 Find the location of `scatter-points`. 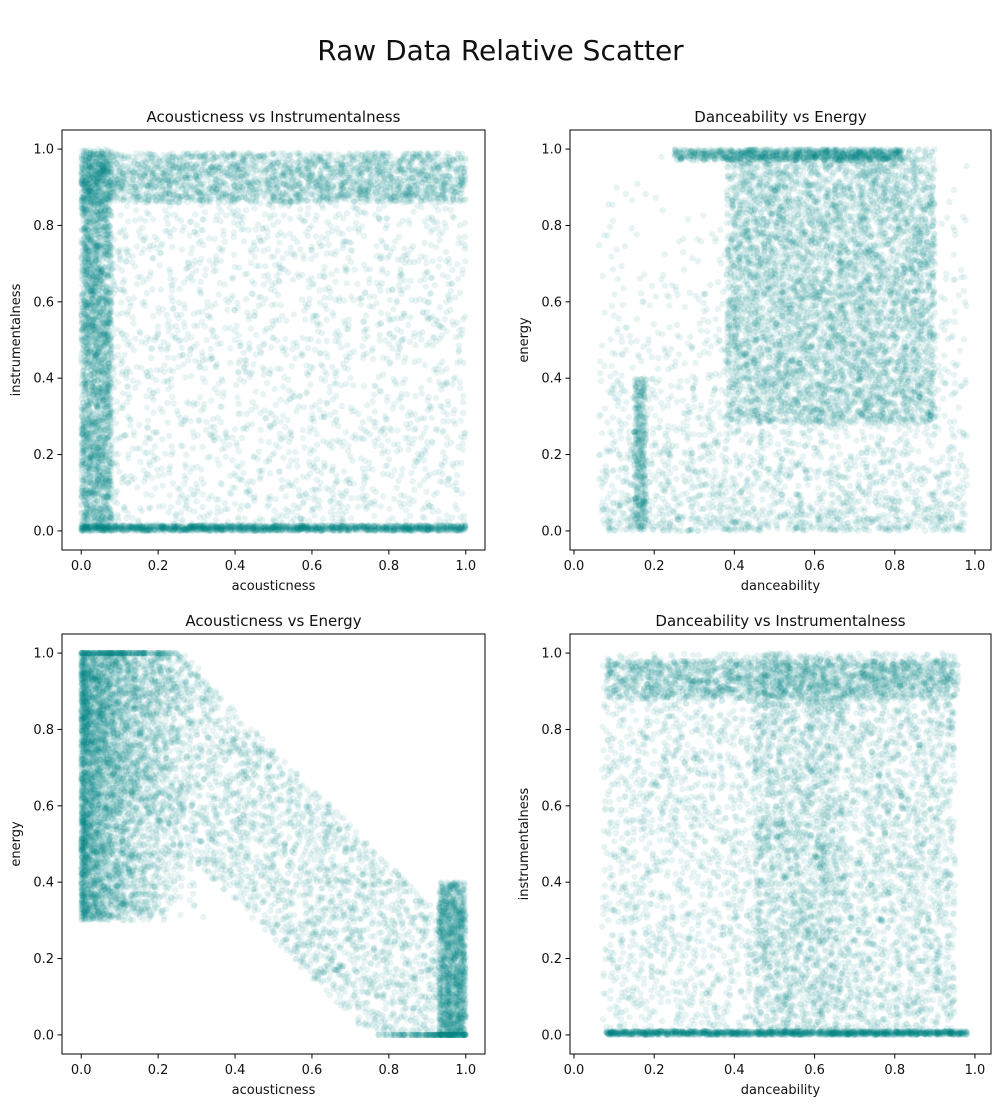

scatter-points is located at coordinates (273, 340).